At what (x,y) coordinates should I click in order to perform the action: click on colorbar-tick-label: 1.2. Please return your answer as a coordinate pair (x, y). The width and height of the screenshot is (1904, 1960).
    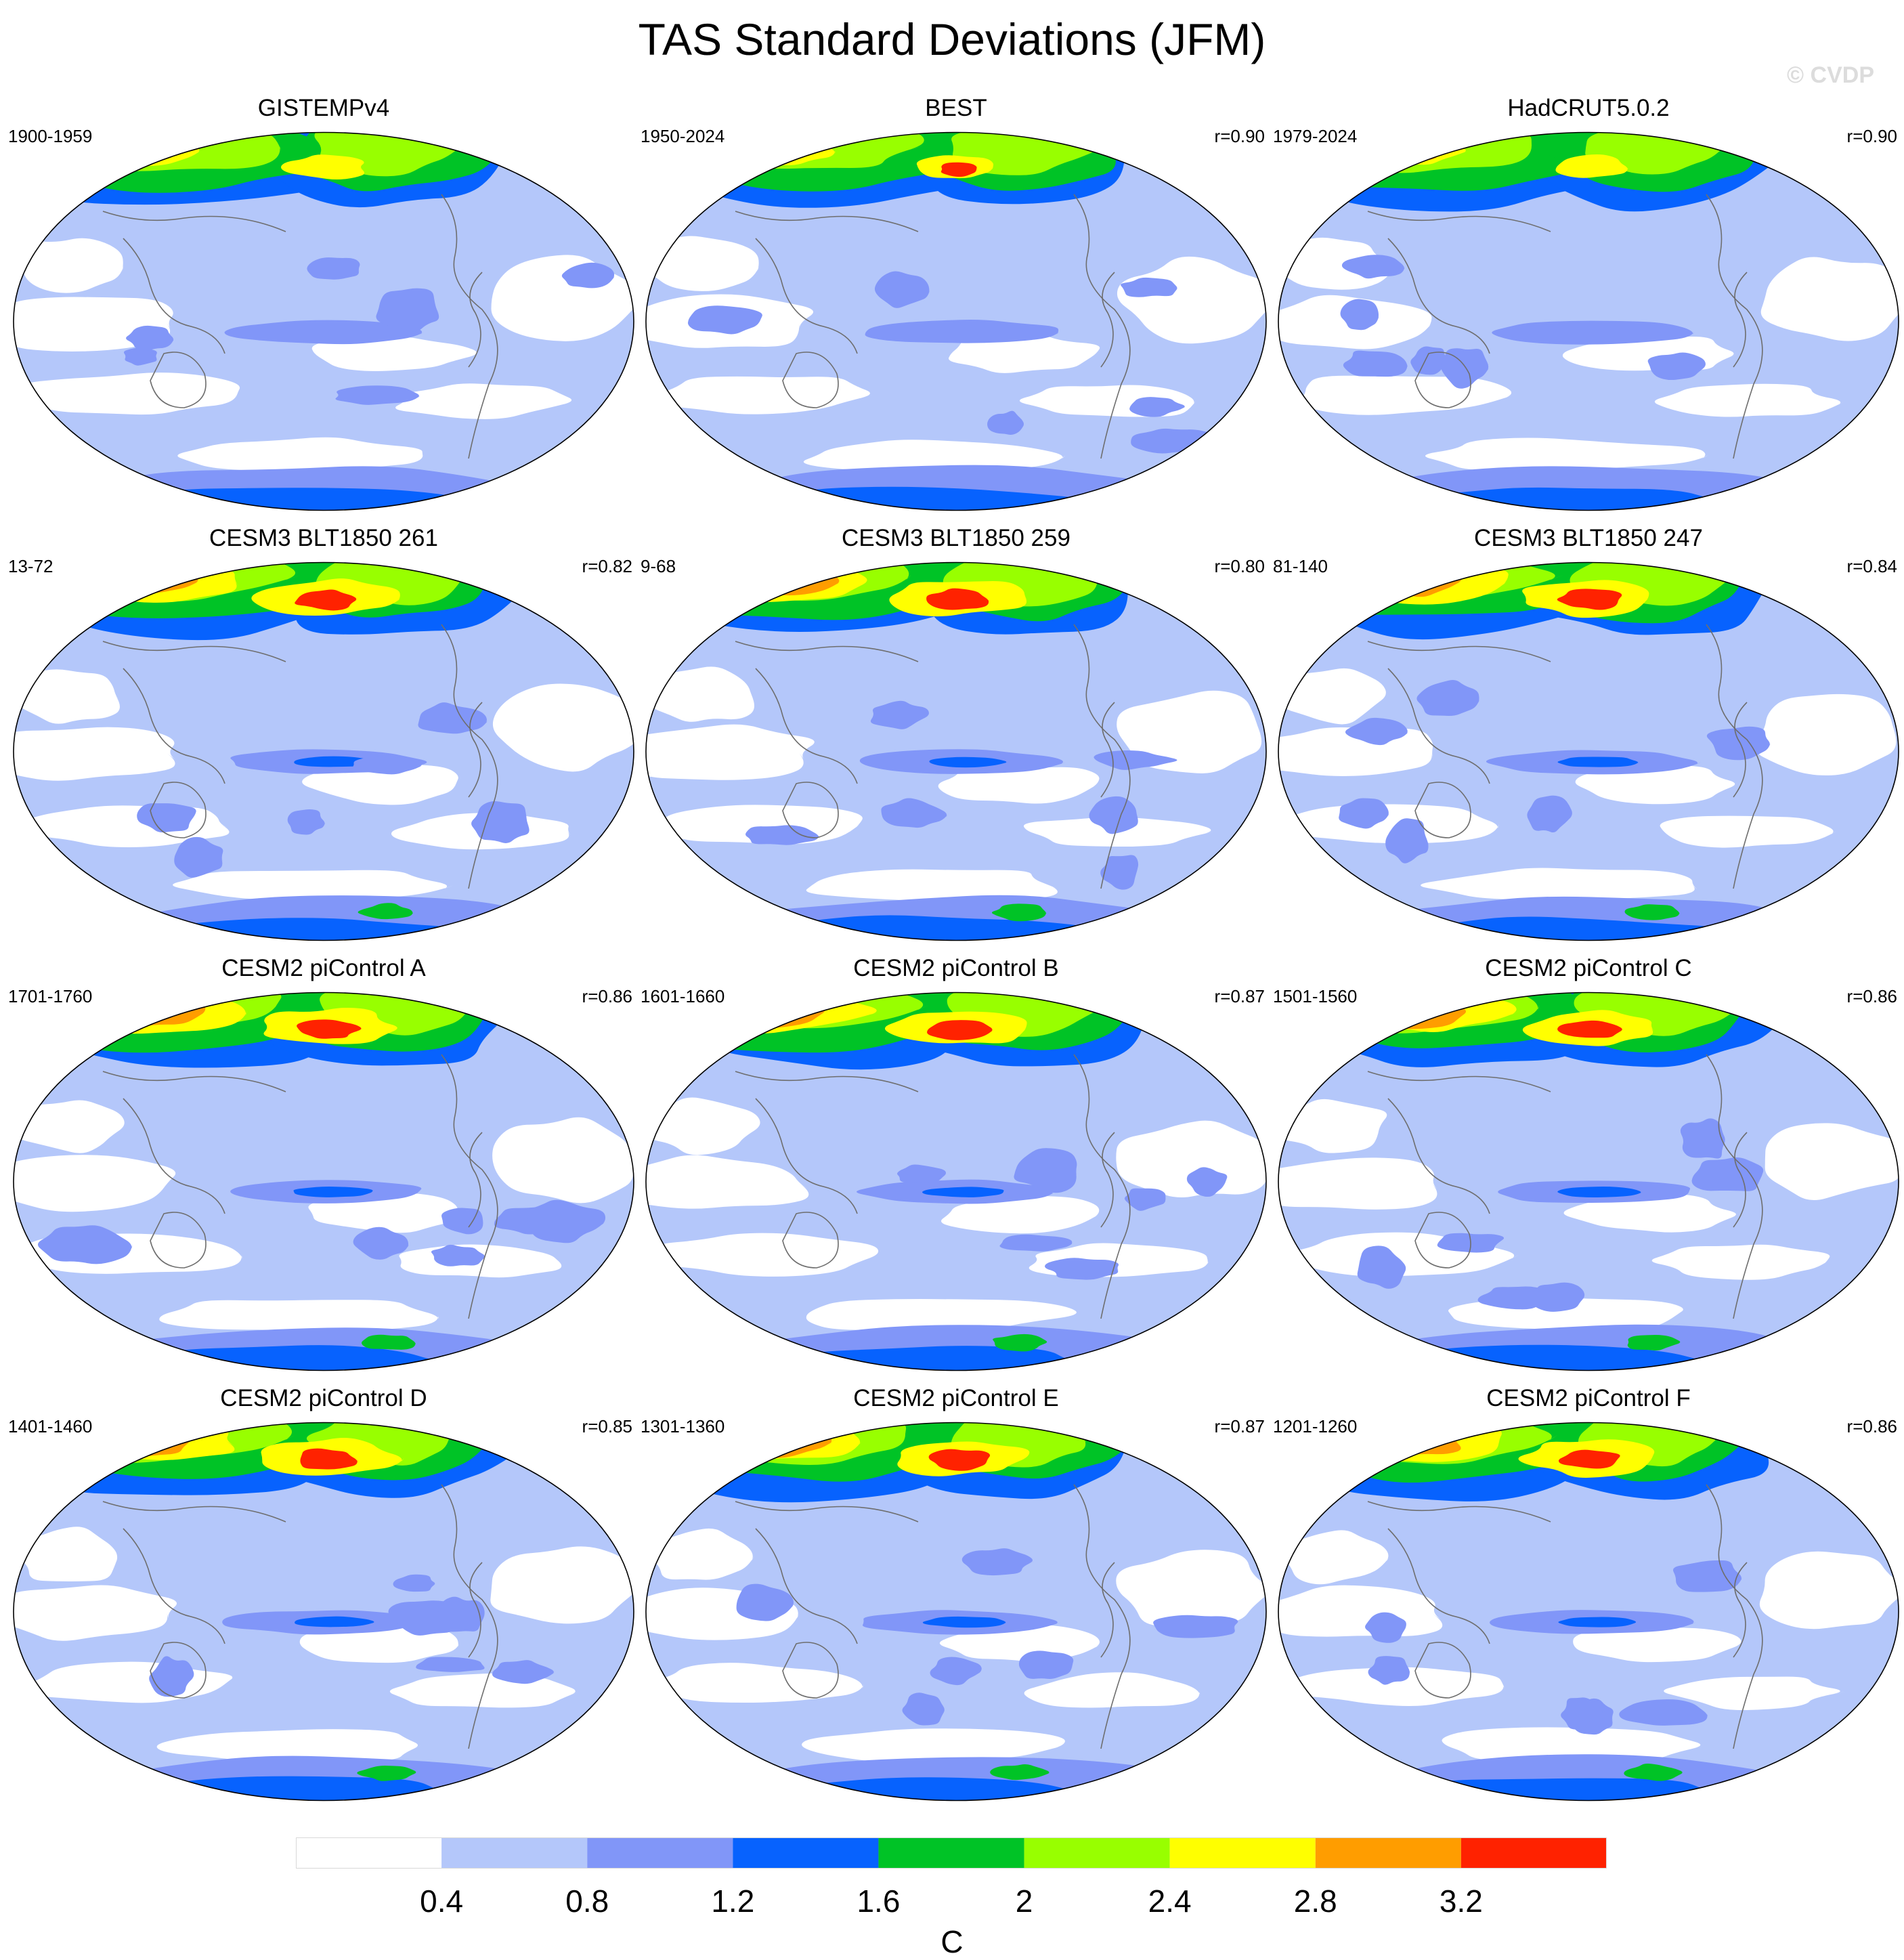
    Looking at the image, I should click on (733, 1901).